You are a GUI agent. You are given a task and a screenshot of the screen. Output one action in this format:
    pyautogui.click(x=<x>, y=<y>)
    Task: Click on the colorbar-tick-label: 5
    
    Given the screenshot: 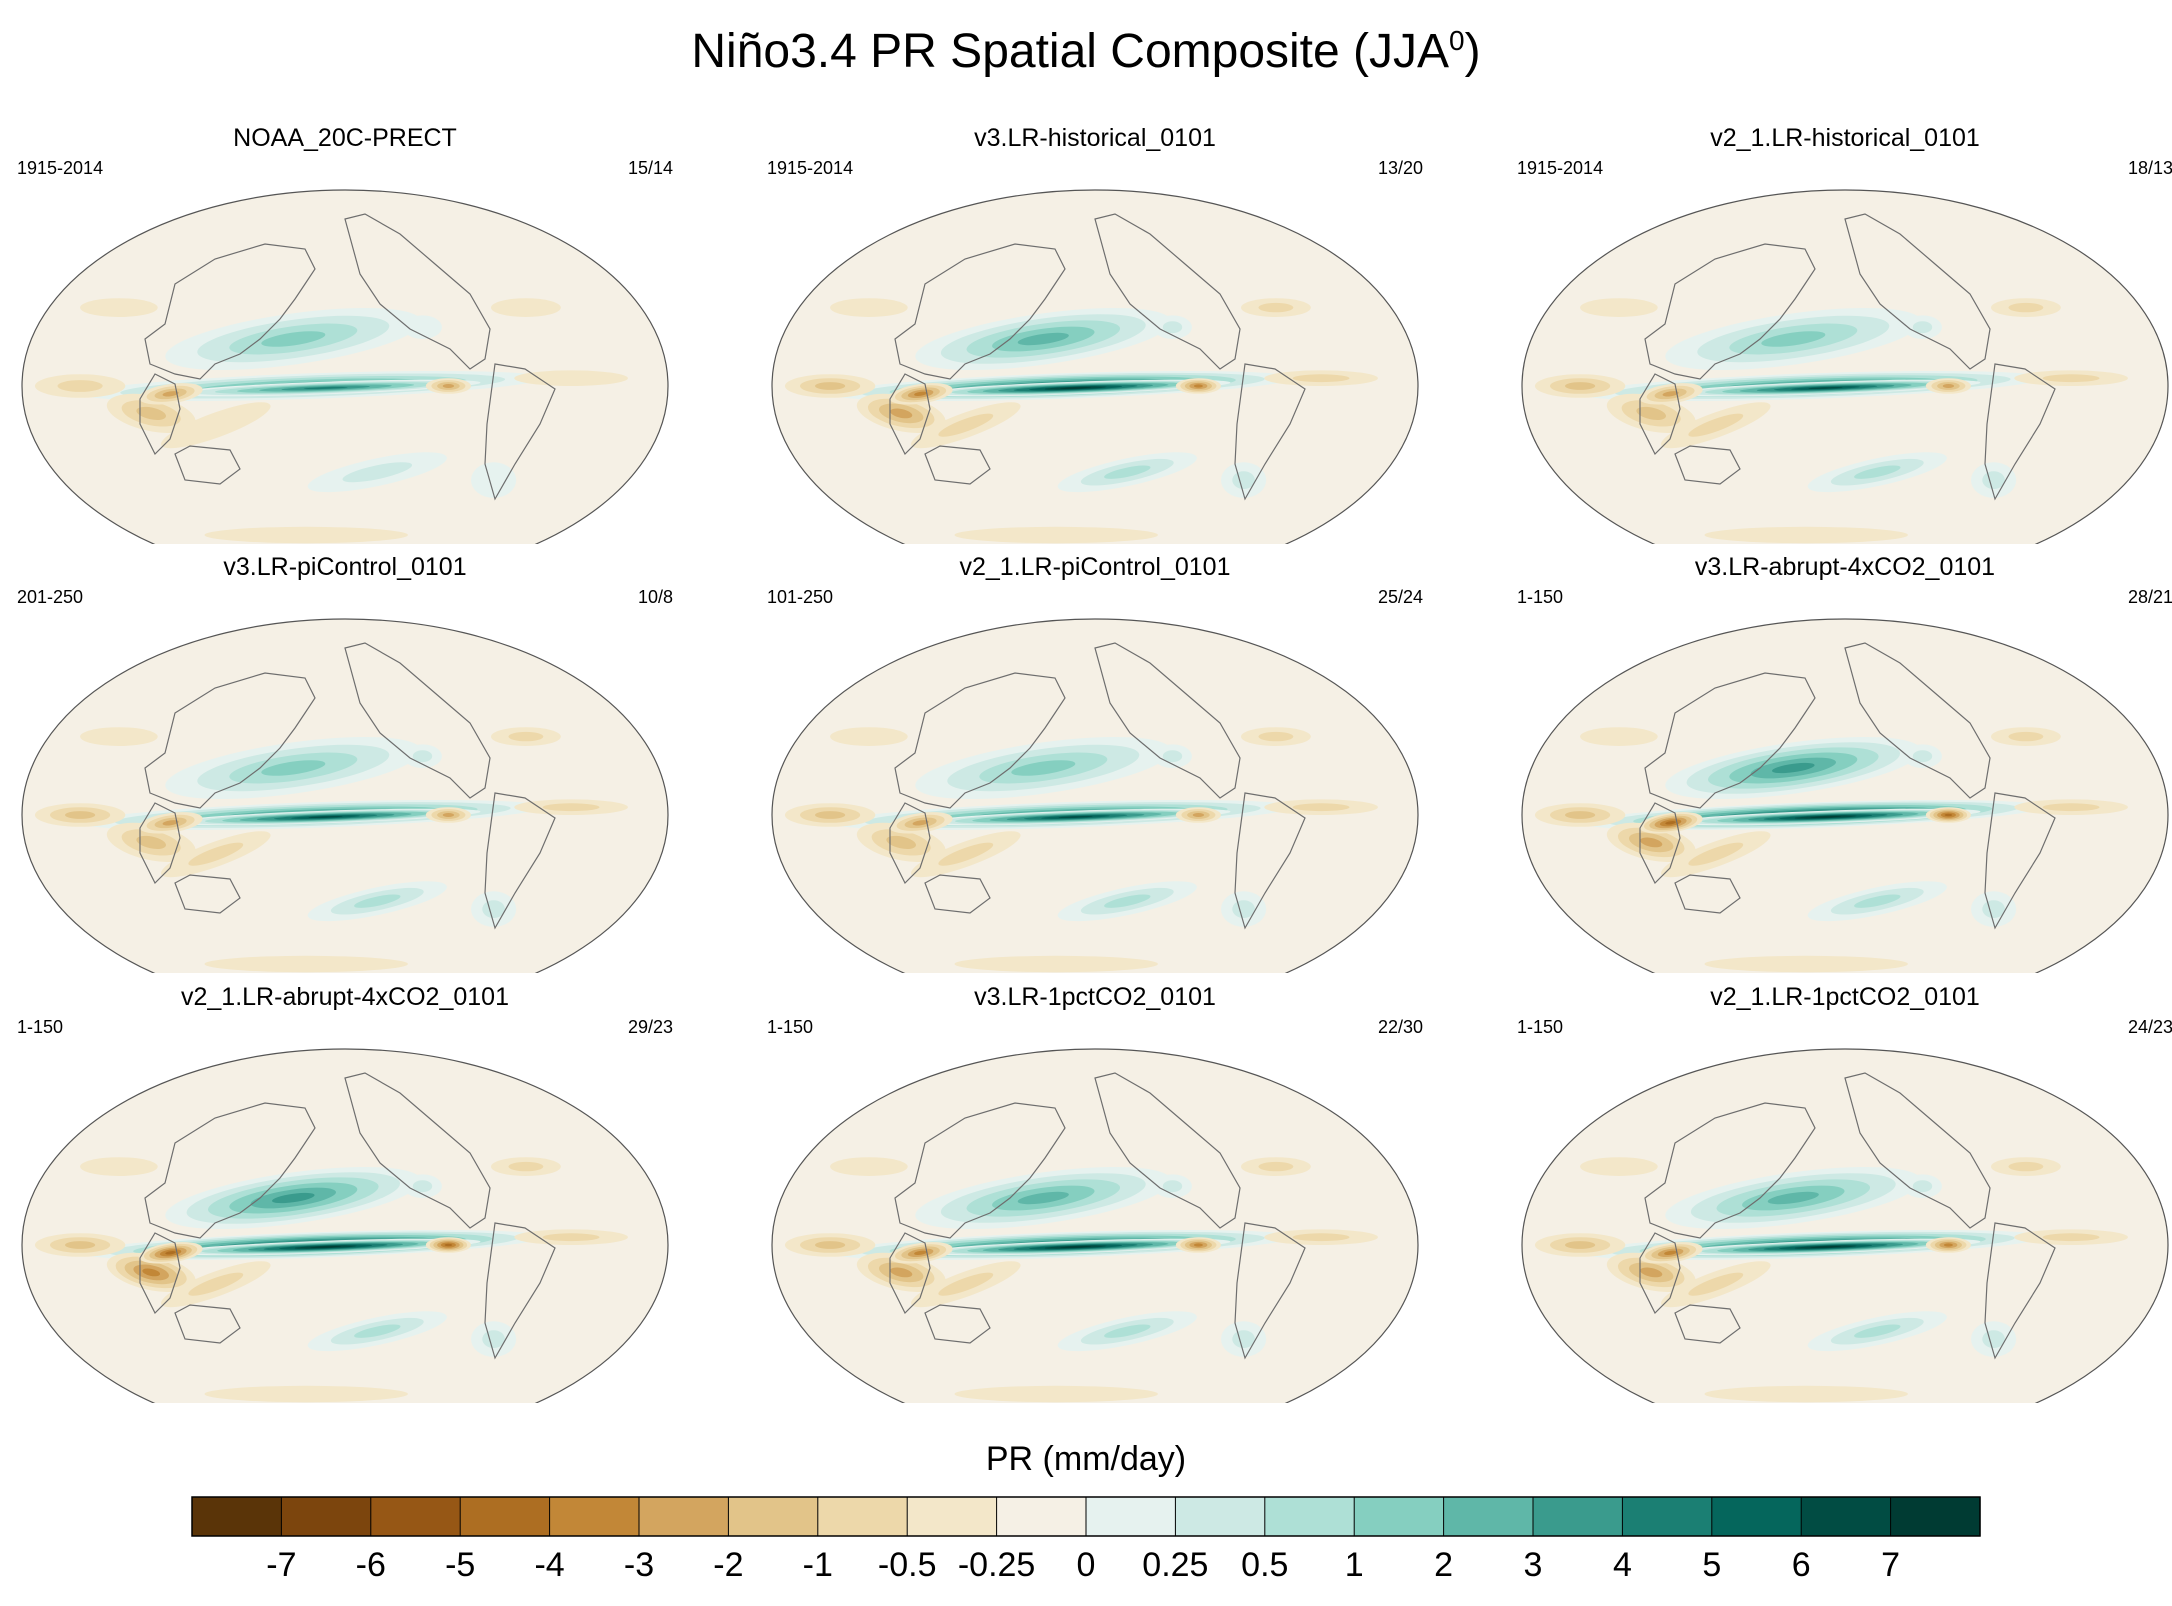 What is the action you would take?
    pyautogui.click(x=1711, y=1565)
    